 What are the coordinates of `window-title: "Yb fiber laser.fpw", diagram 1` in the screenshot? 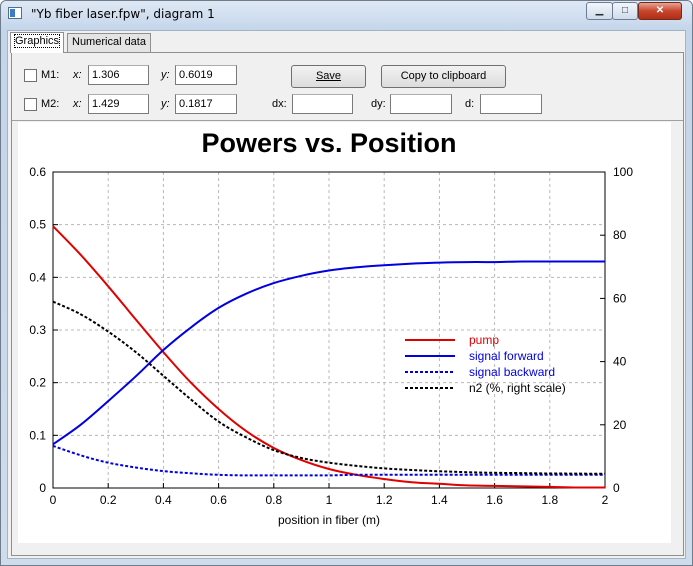 It's located at (123, 14).